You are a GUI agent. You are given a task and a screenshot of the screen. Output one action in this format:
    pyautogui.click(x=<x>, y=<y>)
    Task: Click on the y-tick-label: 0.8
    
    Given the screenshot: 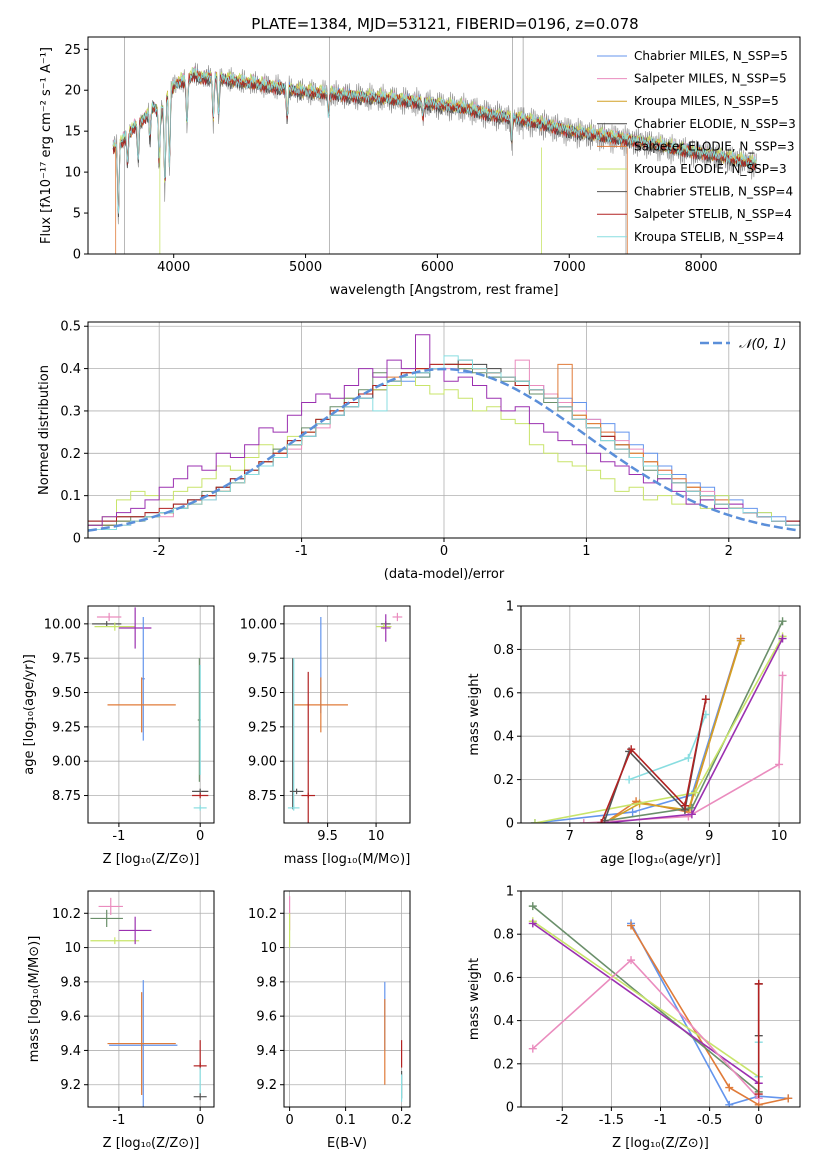 What is the action you would take?
    pyautogui.click(x=503, y=650)
    